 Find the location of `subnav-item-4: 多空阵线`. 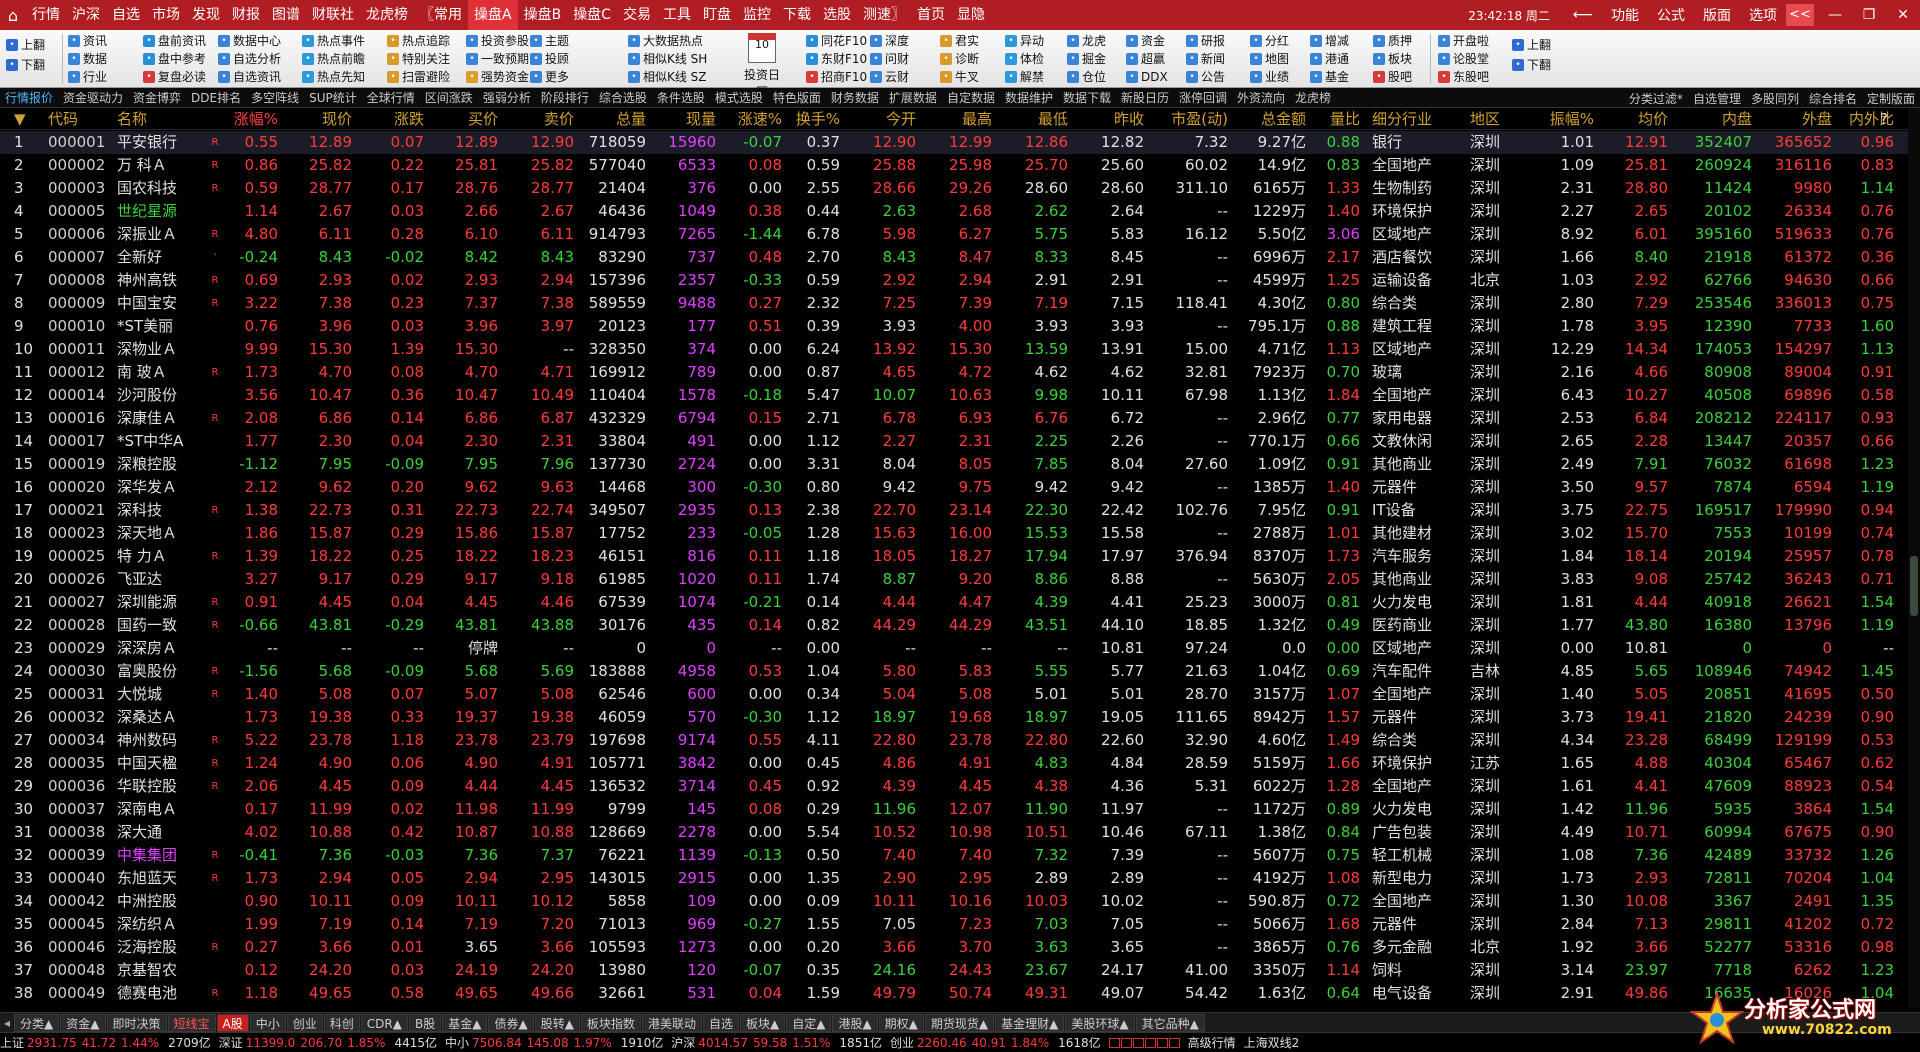

subnav-item-4: 多空阵线 is located at coordinates (275, 98).